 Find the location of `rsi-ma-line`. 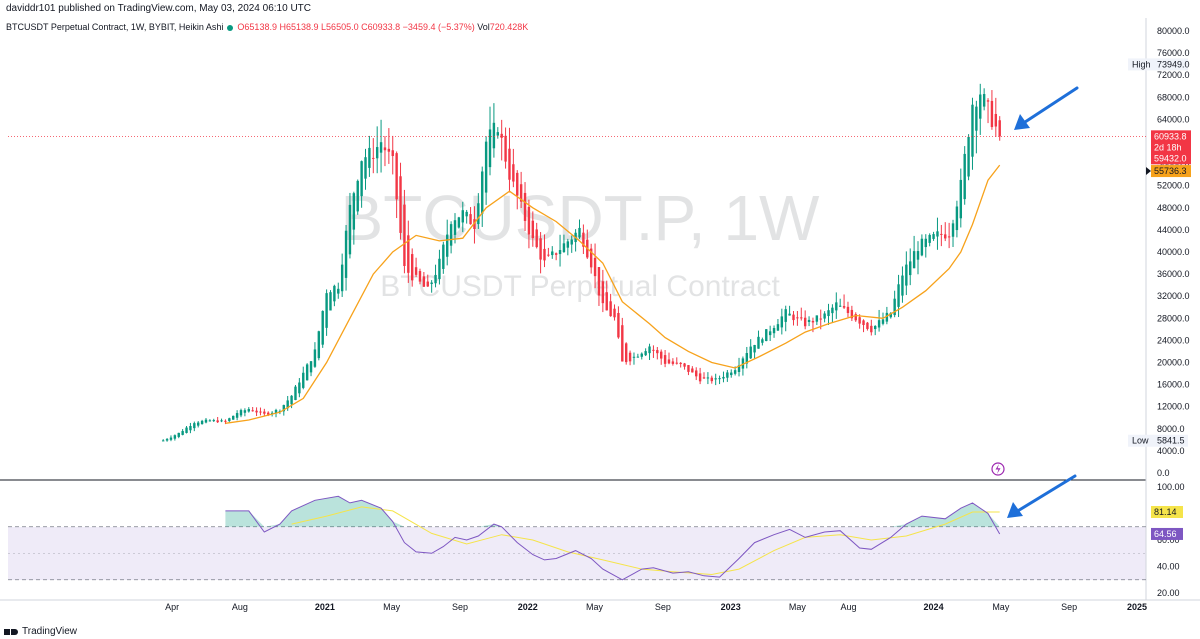

rsi-ma-line is located at coordinates (645, 541).